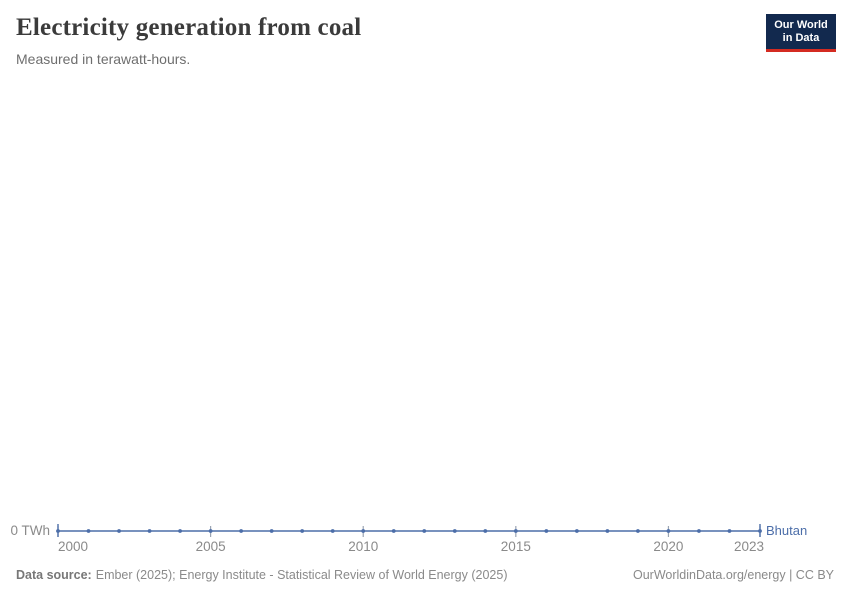  What do you see at coordinates (73, 546) in the screenshot?
I see `x-axis-label: 2000` at bounding box center [73, 546].